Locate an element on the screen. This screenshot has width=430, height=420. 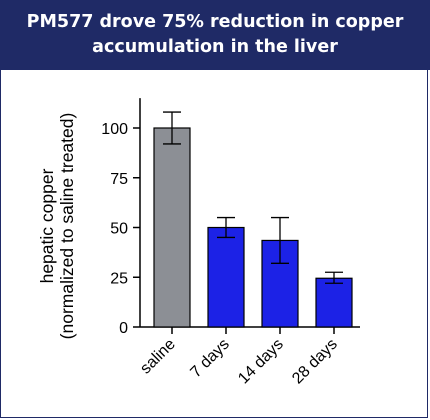
x-axis: saline 7 days 14 days 28 days is located at coordinates (248, 357).